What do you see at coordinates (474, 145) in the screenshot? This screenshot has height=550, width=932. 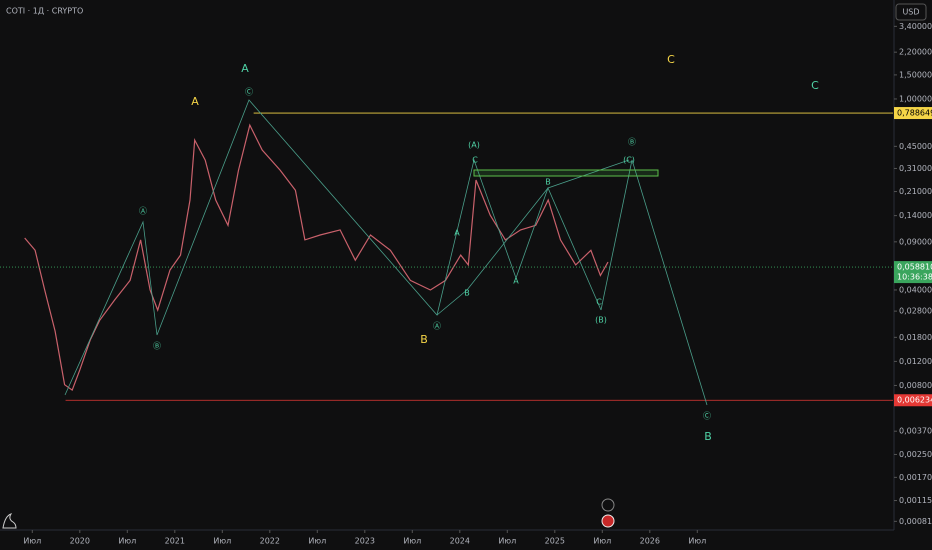 I see `wave-label: (A)` at bounding box center [474, 145].